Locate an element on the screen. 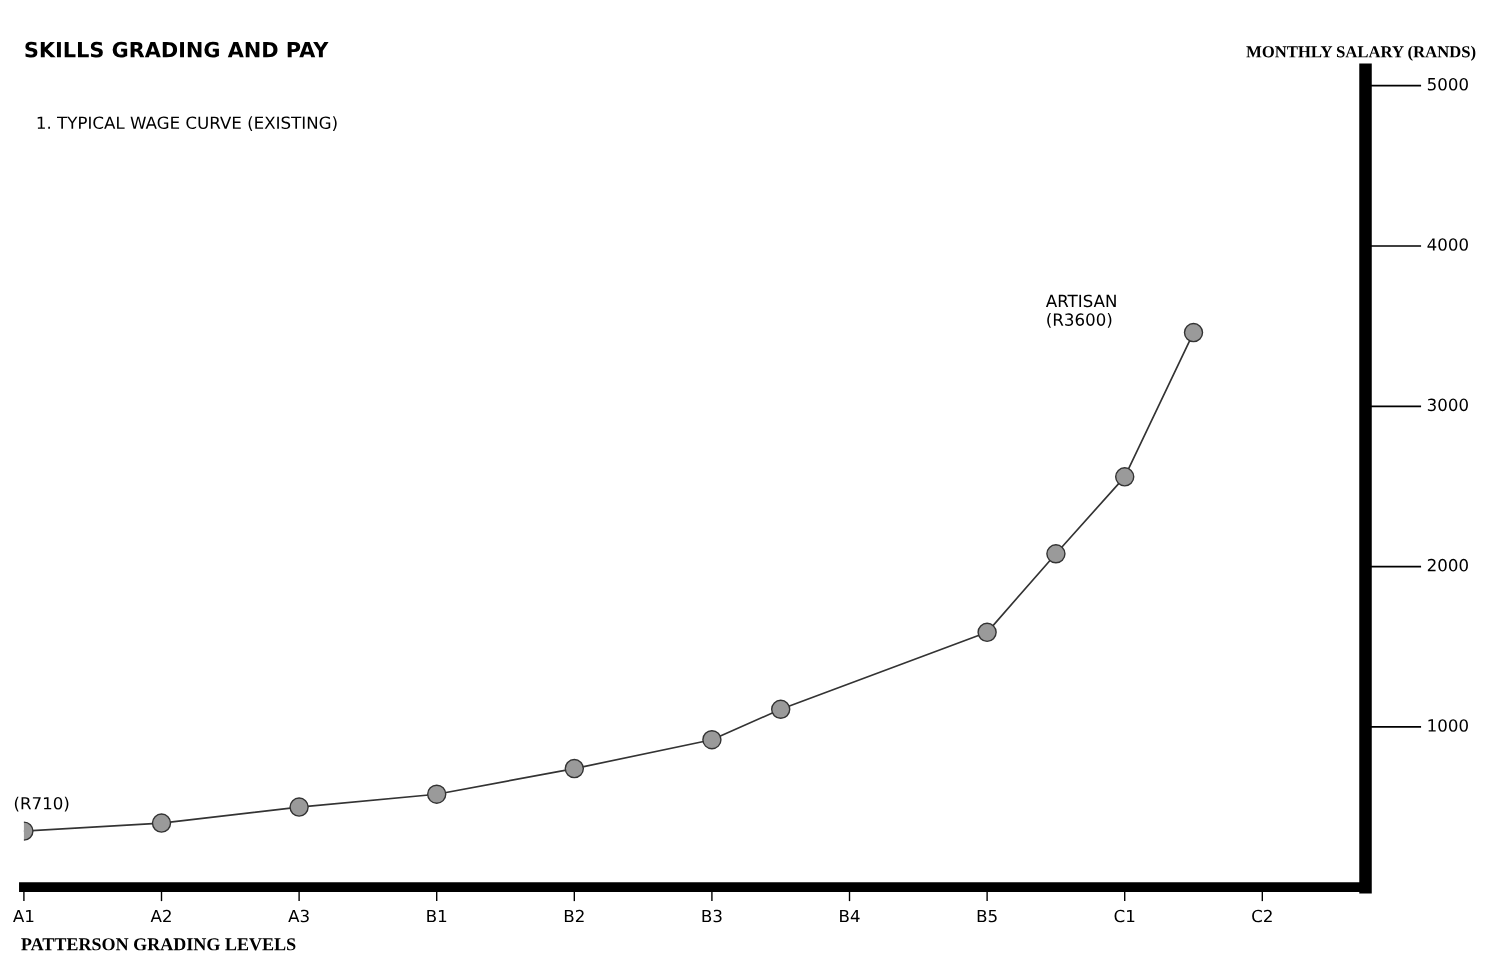 The width and height of the screenshot is (1494, 954). annotation: (R710) is located at coordinates (41, 804).